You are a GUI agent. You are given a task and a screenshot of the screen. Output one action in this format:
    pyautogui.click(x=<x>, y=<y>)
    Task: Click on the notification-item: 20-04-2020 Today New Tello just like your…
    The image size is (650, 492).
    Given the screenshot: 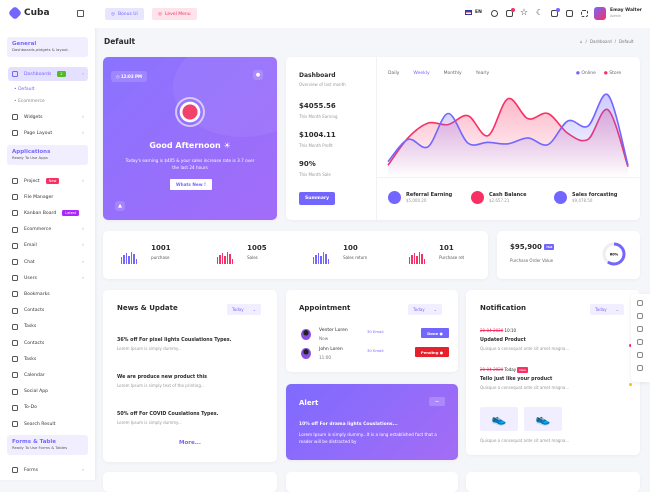 What is the action you would take?
    pyautogui.click(x=556, y=379)
    